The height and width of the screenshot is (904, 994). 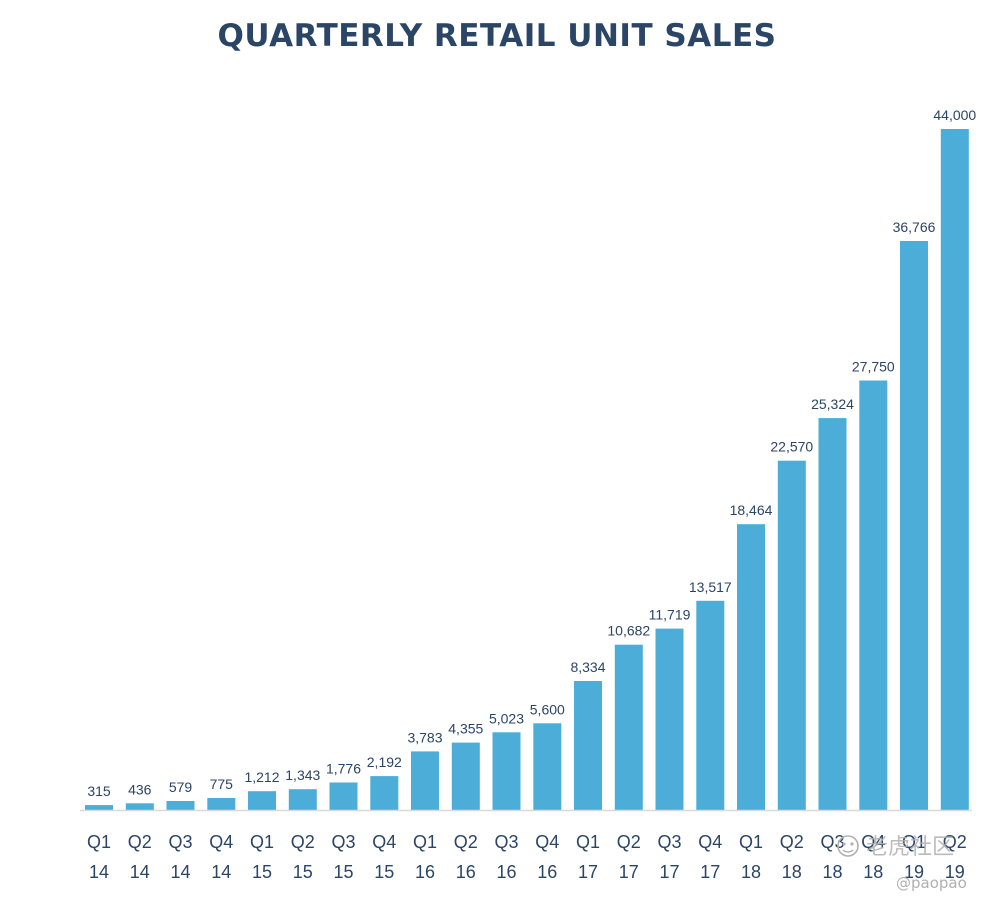 What do you see at coordinates (628, 631) in the screenshot?
I see `data-label: 10,682` at bounding box center [628, 631].